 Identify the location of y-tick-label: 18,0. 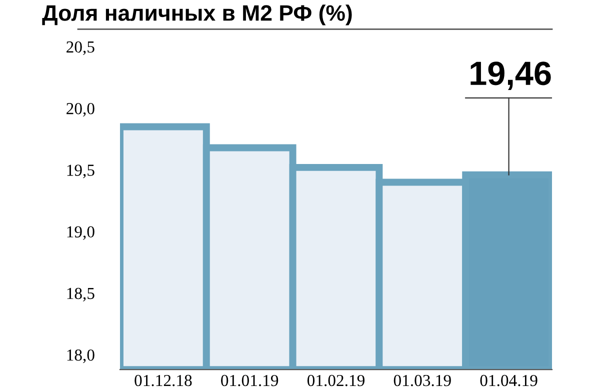
(80, 356).